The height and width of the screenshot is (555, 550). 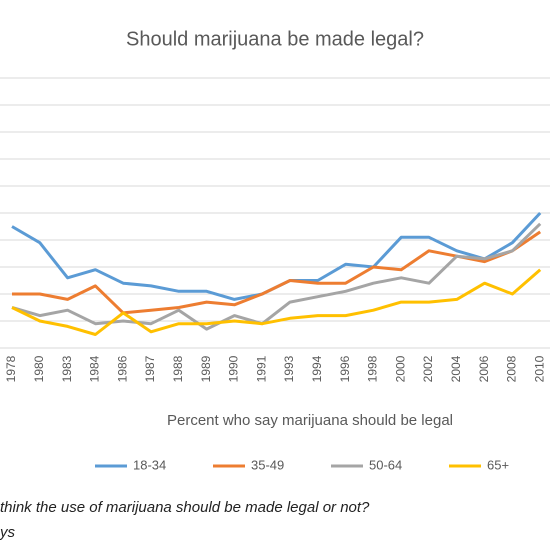 What do you see at coordinates (67, 368) in the screenshot?
I see `x-tick-label: 1983` at bounding box center [67, 368].